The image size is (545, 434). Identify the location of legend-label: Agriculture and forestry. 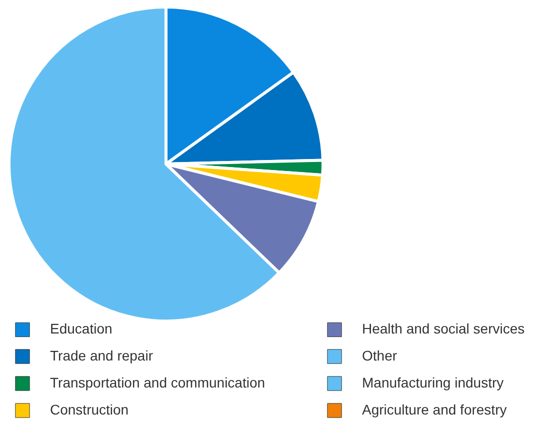
(434, 410).